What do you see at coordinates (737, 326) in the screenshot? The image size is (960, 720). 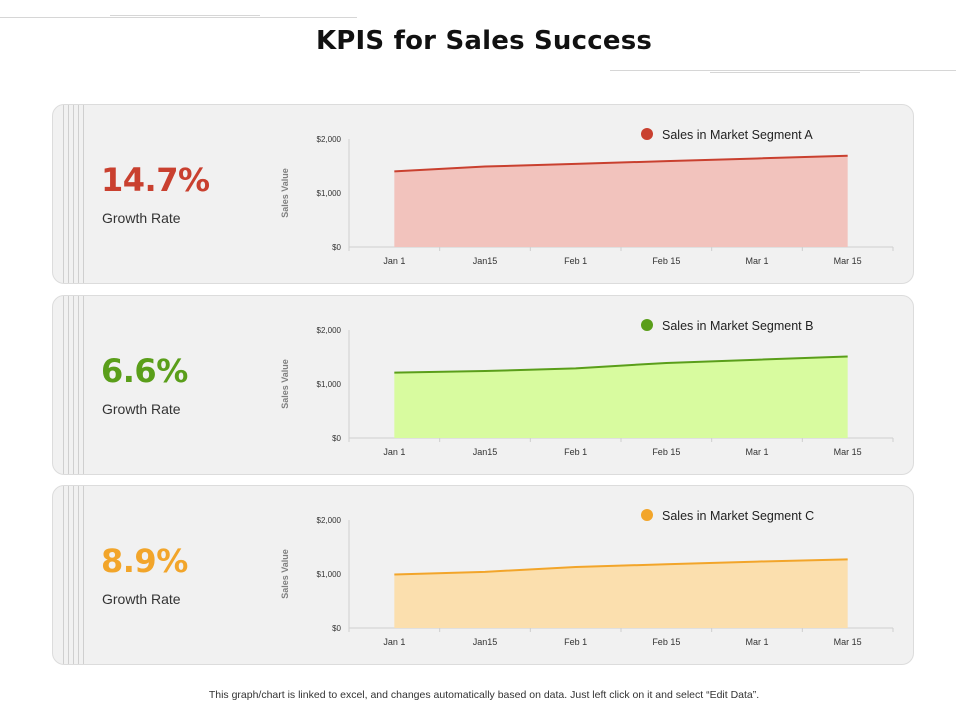 I see `legend-label: Sales in Market Segment B` at bounding box center [737, 326].